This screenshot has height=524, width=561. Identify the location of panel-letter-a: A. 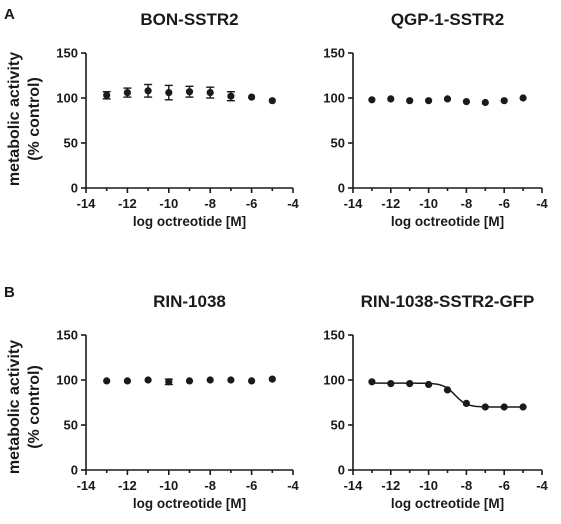
(9, 14).